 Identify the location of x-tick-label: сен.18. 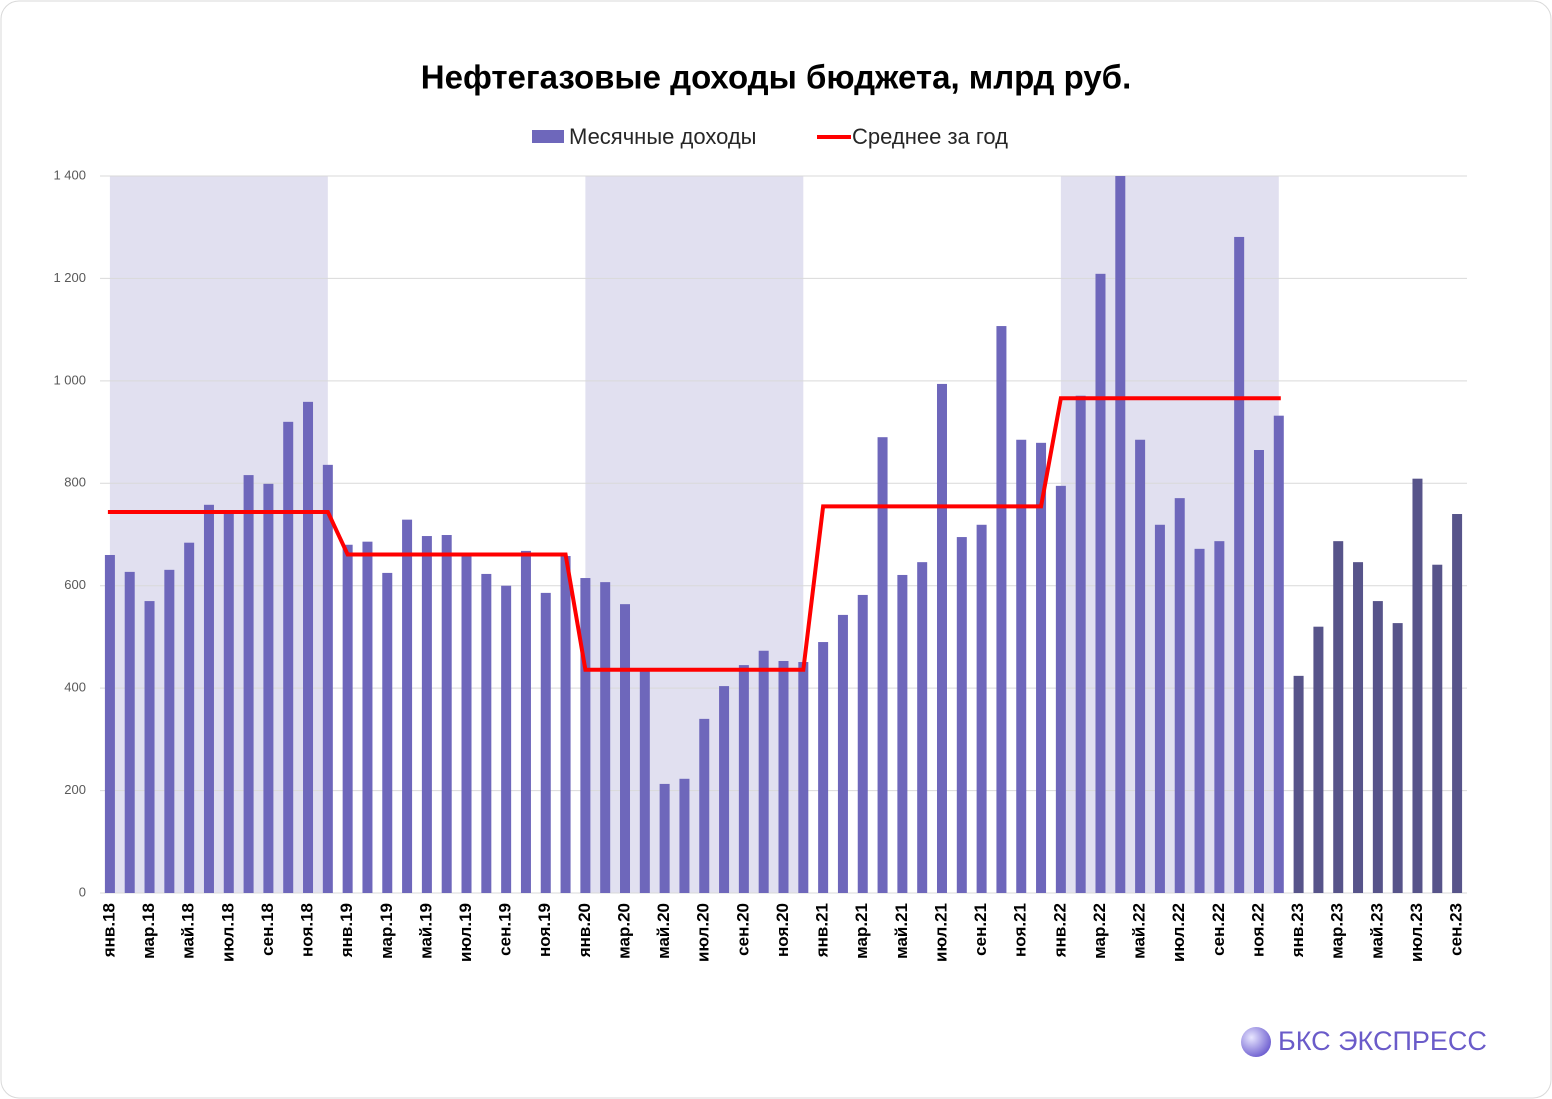
(267, 929).